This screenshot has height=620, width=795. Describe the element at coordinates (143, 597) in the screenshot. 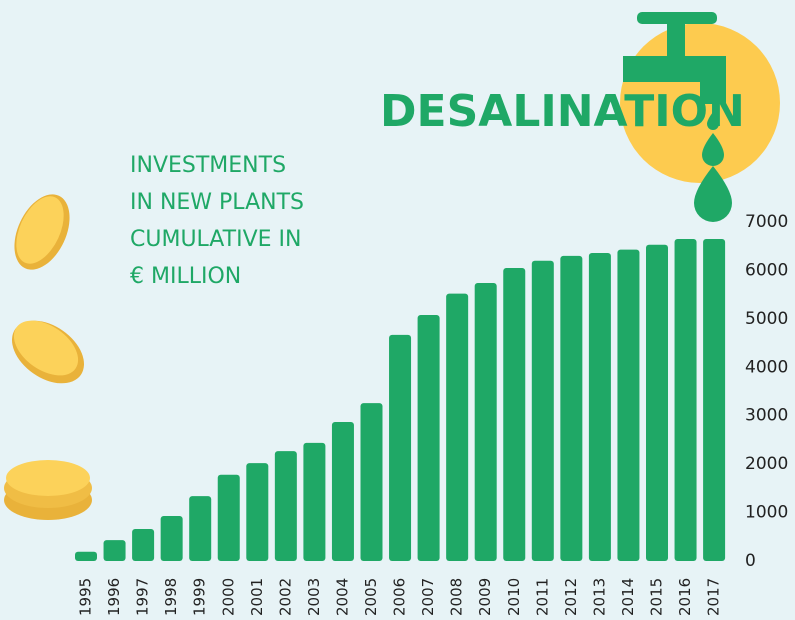

I see `x-tick-label: 1997` at that location.